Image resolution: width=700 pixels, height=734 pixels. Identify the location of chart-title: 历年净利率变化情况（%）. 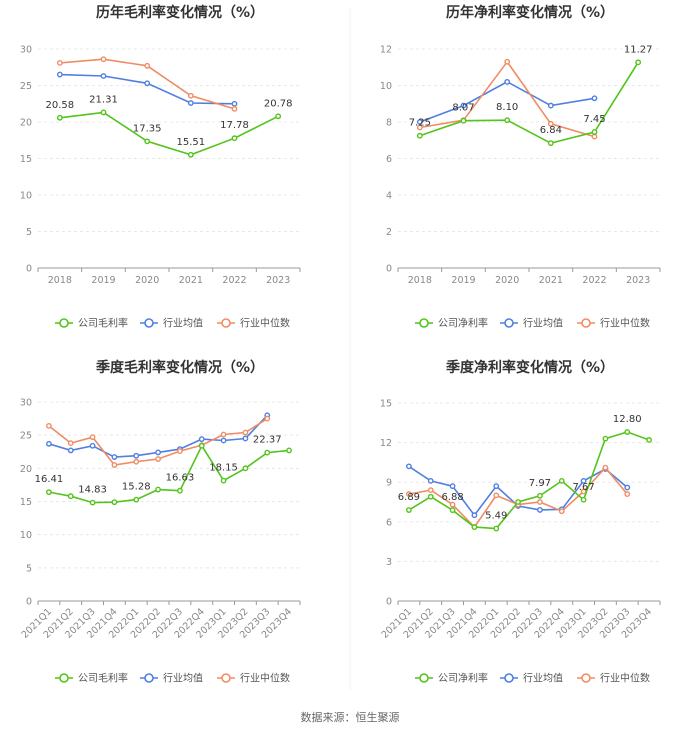
(530, 12).